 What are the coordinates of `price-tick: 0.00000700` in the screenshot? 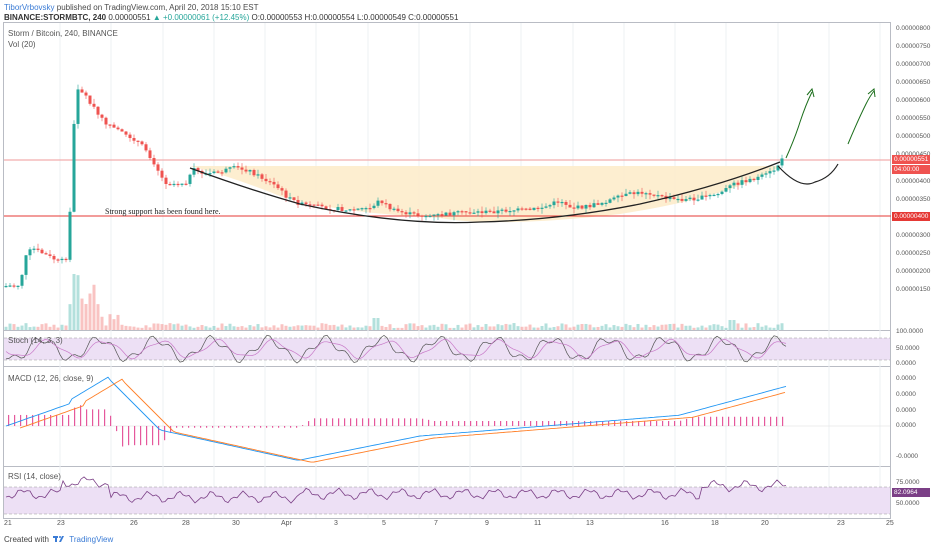 It's located at (913, 64).